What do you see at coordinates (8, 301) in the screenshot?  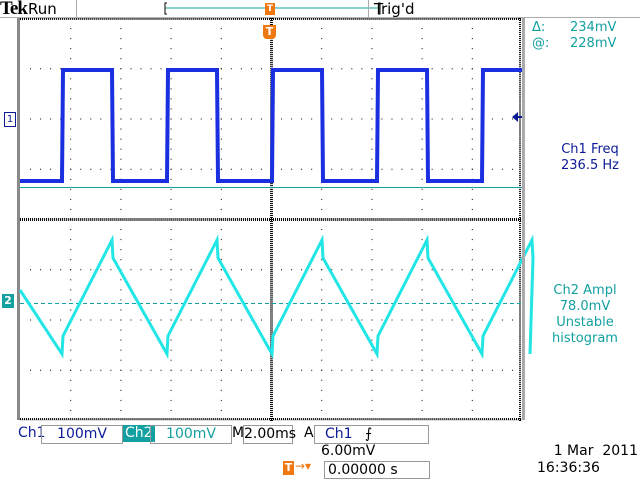 I see `ch2-ground-marker: 2` at bounding box center [8, 301].